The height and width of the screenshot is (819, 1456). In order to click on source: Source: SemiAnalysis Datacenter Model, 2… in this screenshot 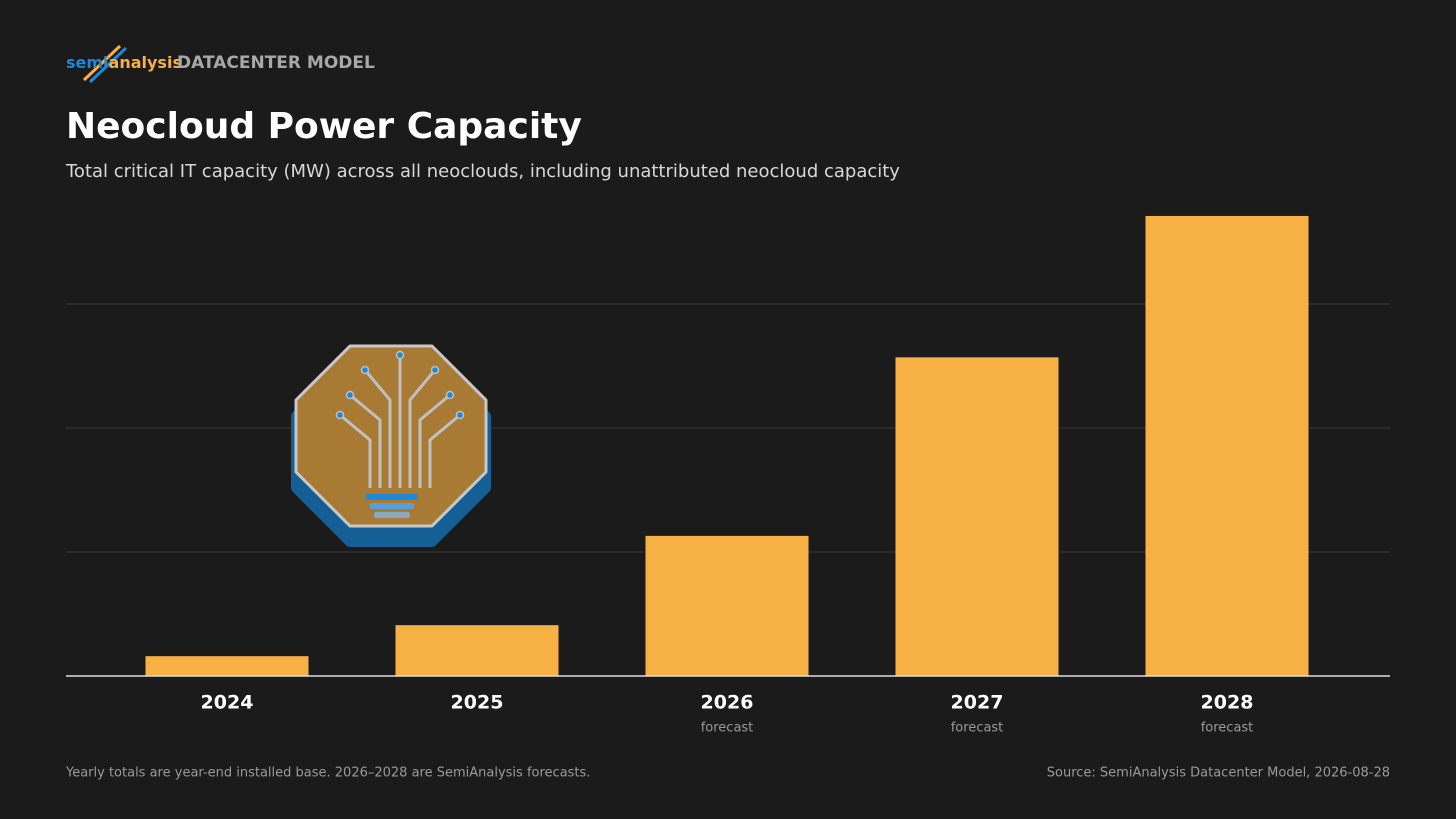, I will do `click(1218, 773)`.